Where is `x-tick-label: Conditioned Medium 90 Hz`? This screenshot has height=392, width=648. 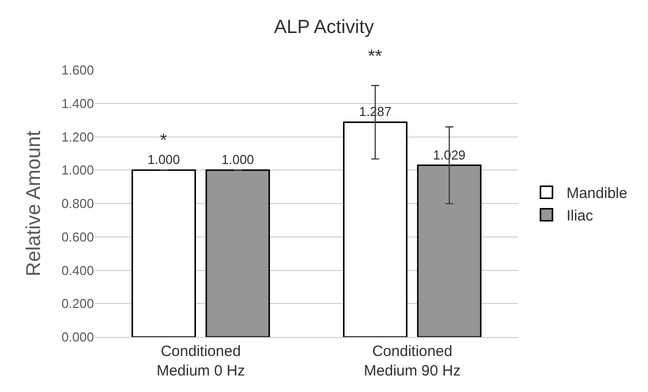
x-tick-label: Conditioned Medium 90 Hz is located at coordinates (412, 361).